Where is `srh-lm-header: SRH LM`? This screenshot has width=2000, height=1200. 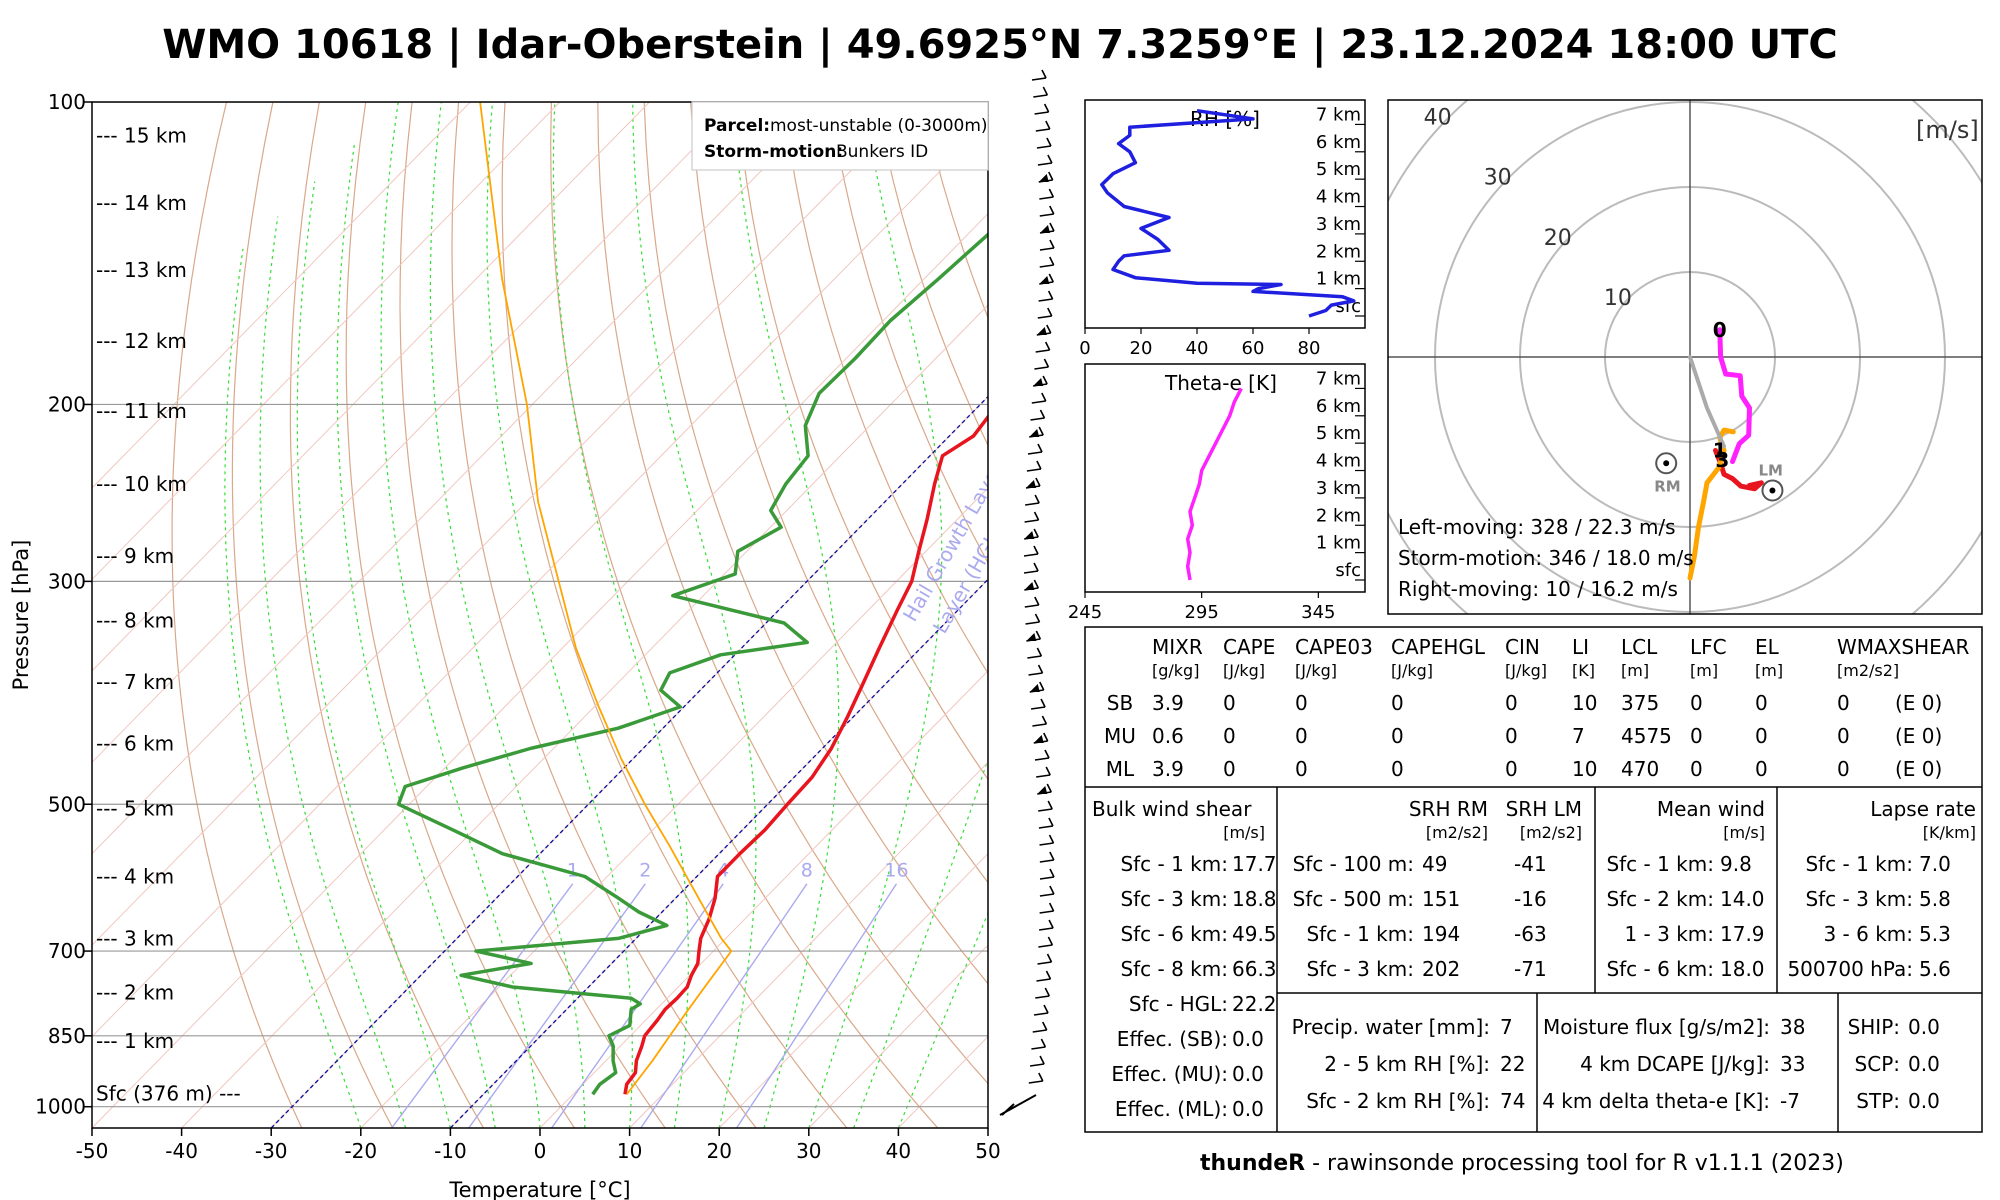
srh-lm-header: SRH LM is located at coordinates (1544, 809).